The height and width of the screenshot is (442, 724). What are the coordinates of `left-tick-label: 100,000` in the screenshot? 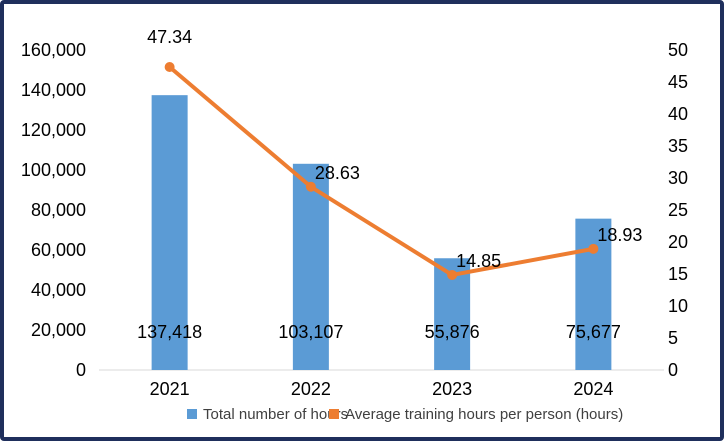 It's located at (53, 170).